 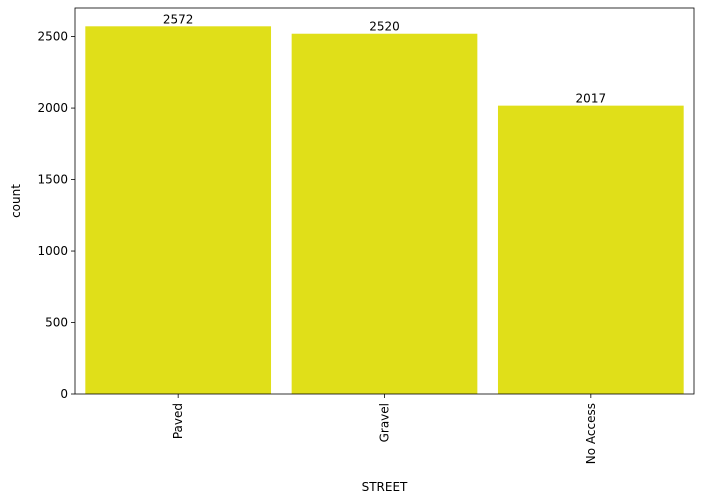 What do you see at coordinates (178, 19) in the screenshot?
I see `bar-value-label: 2572` at bounding box center [178, 19].